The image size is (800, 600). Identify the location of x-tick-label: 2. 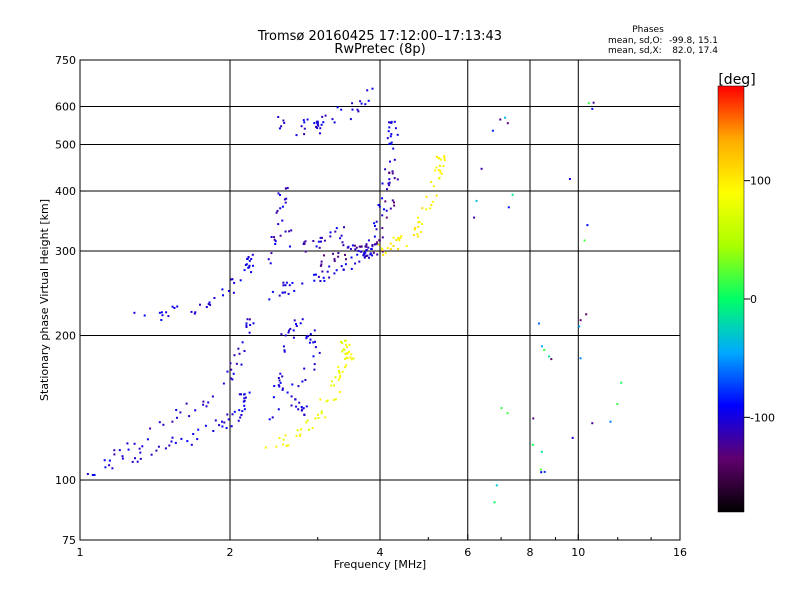
(230, 552).